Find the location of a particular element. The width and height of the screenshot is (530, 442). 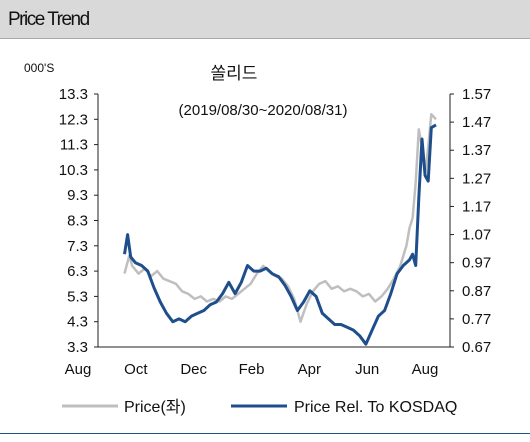

x-tick-labels: Aug Oct Dec Feb Apr Jun Aug is located at coordinates (252, 369).